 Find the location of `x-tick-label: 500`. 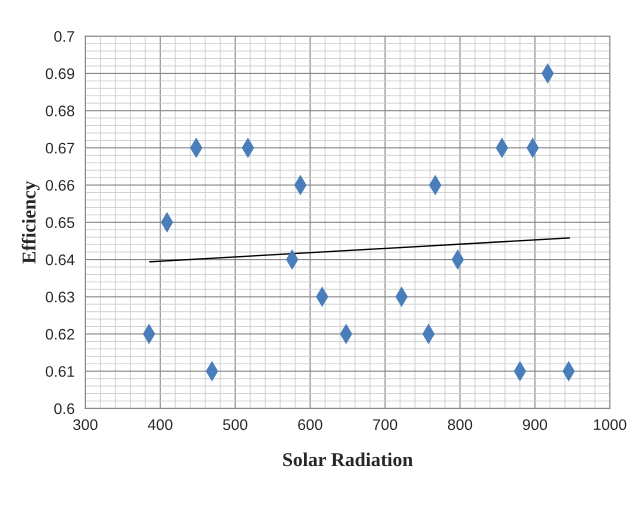

x-tick-label: 500 is located at coordinates (235, 424).